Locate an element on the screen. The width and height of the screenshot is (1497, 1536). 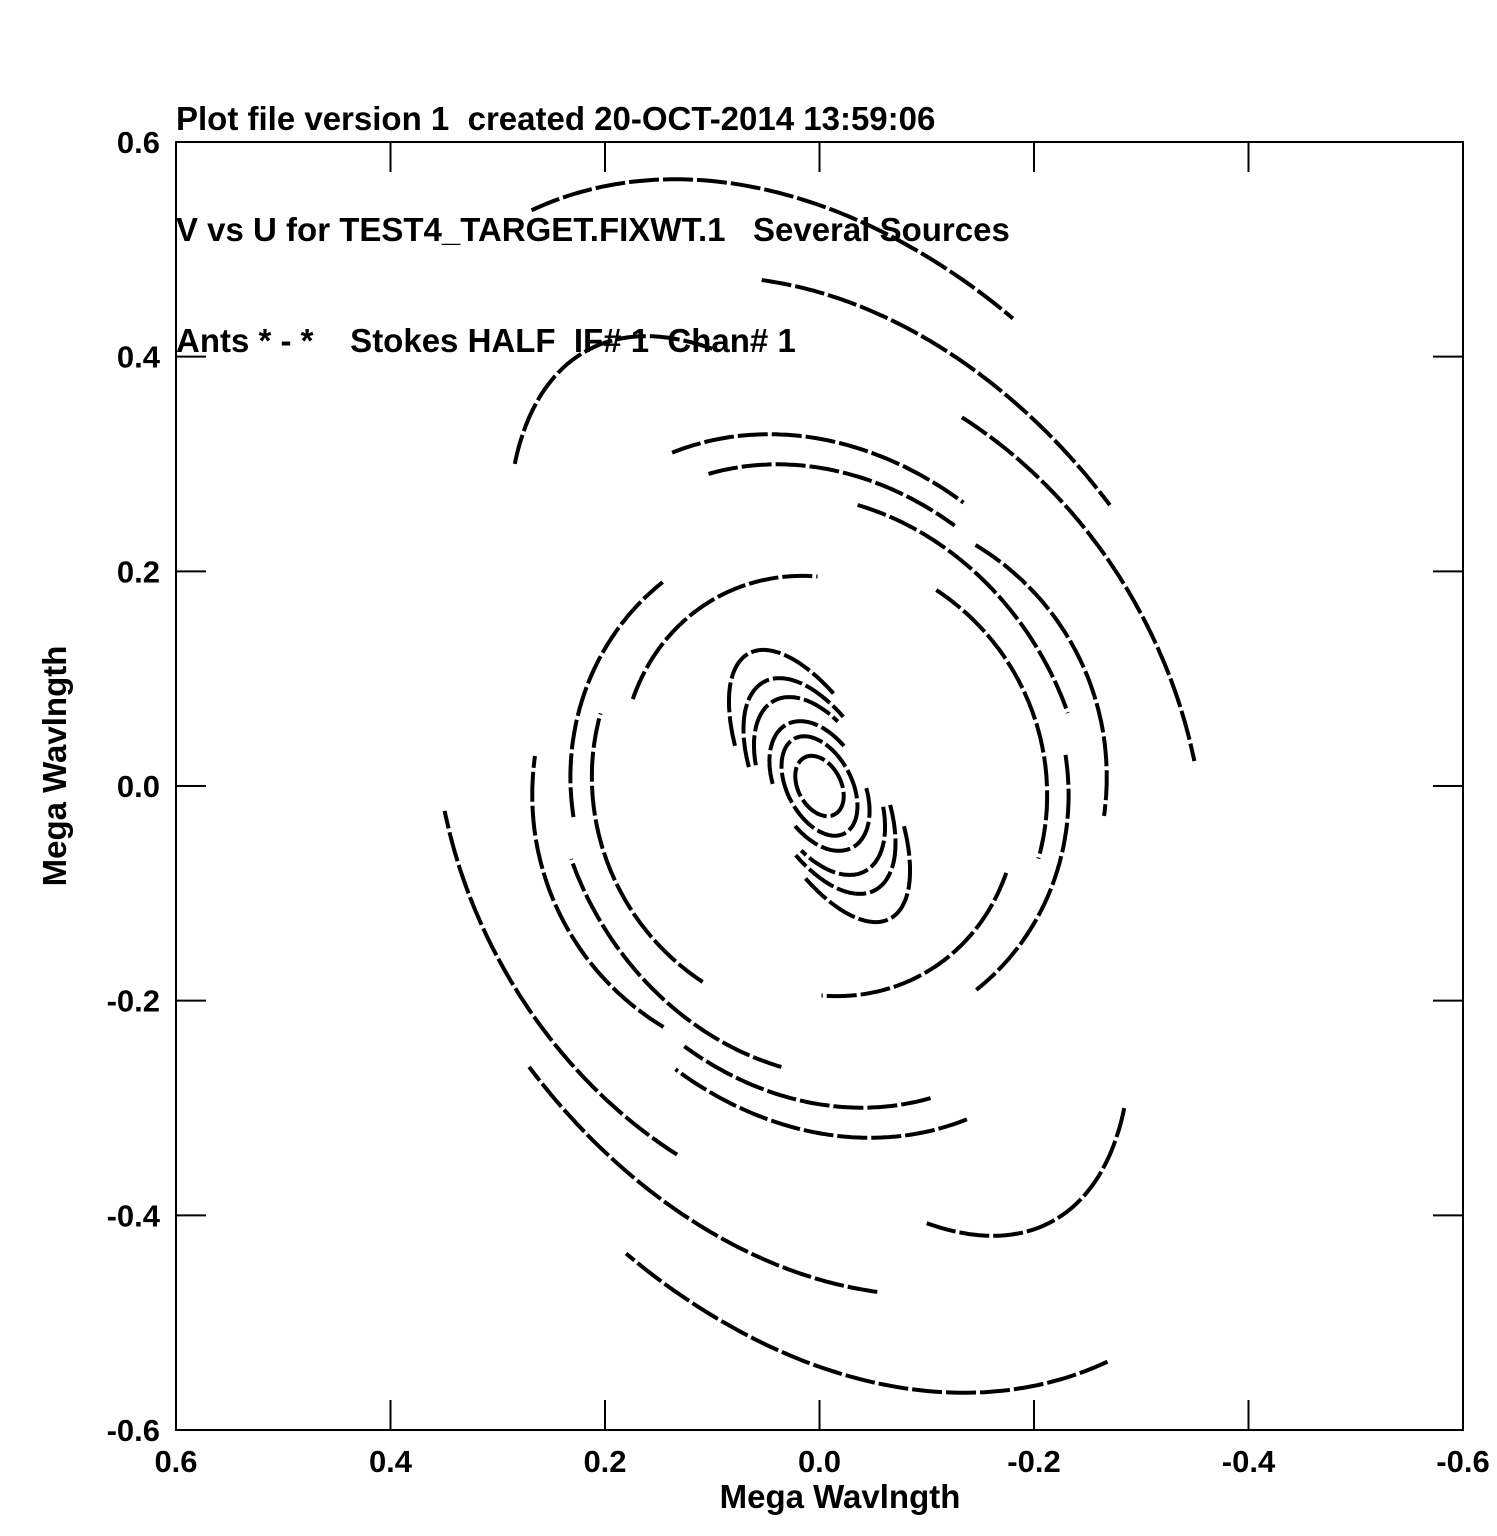
y-tick-label: -0.4 is located at coordinates (134, 1215).